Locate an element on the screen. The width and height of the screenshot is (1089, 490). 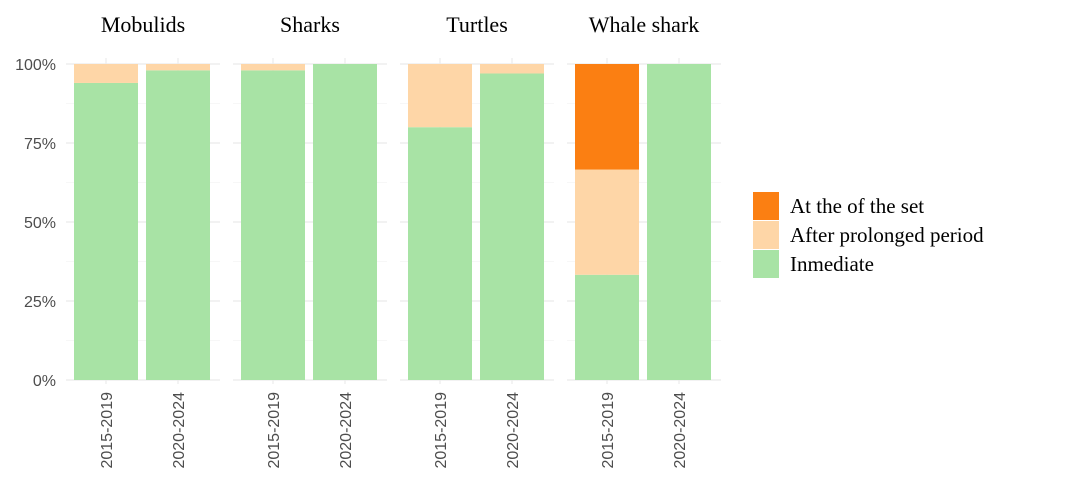
facet-whale-shark: Whale shark 2015-2019 2020-2024 is located at coordinates (644, 240).